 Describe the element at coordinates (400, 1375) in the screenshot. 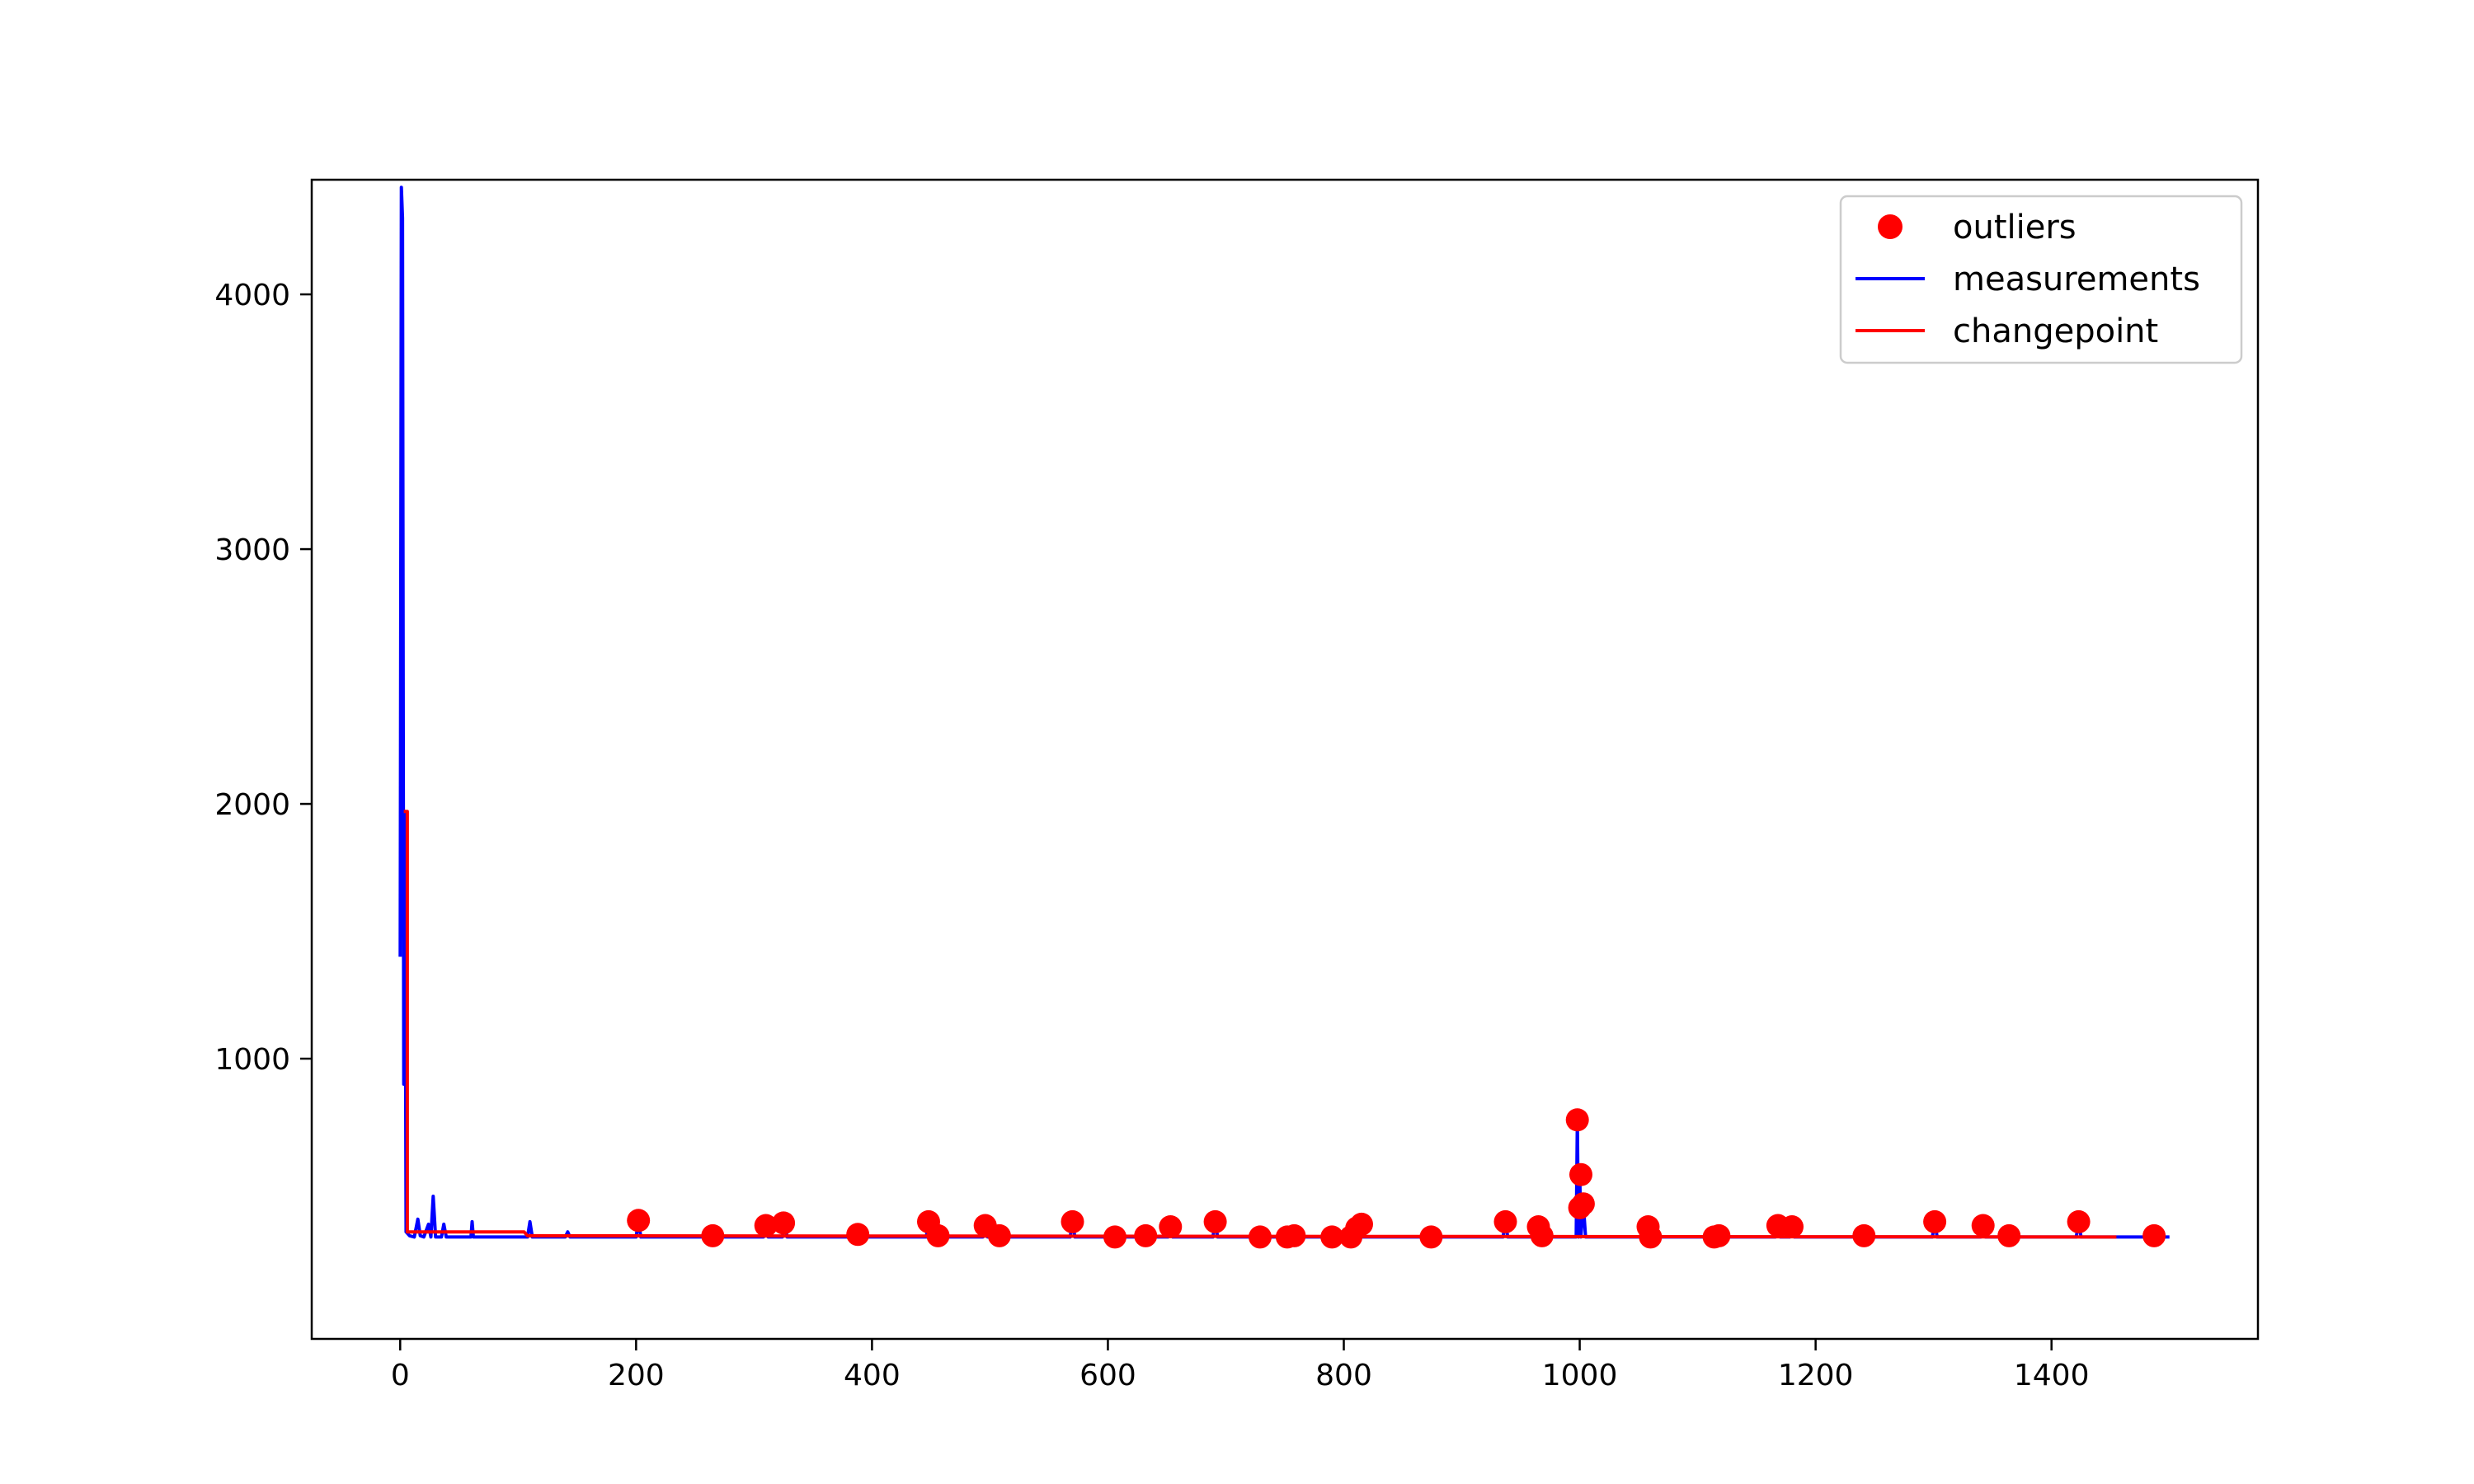

I see `x-tick-label: 0` at that location.